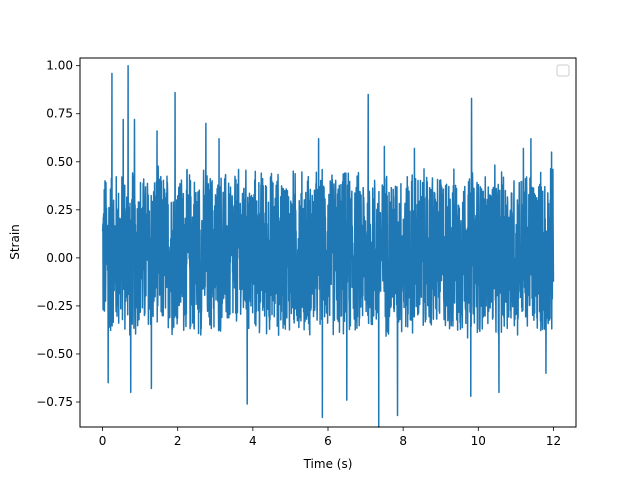  I want to click on x-tick-label: 10, so click(478, 441).